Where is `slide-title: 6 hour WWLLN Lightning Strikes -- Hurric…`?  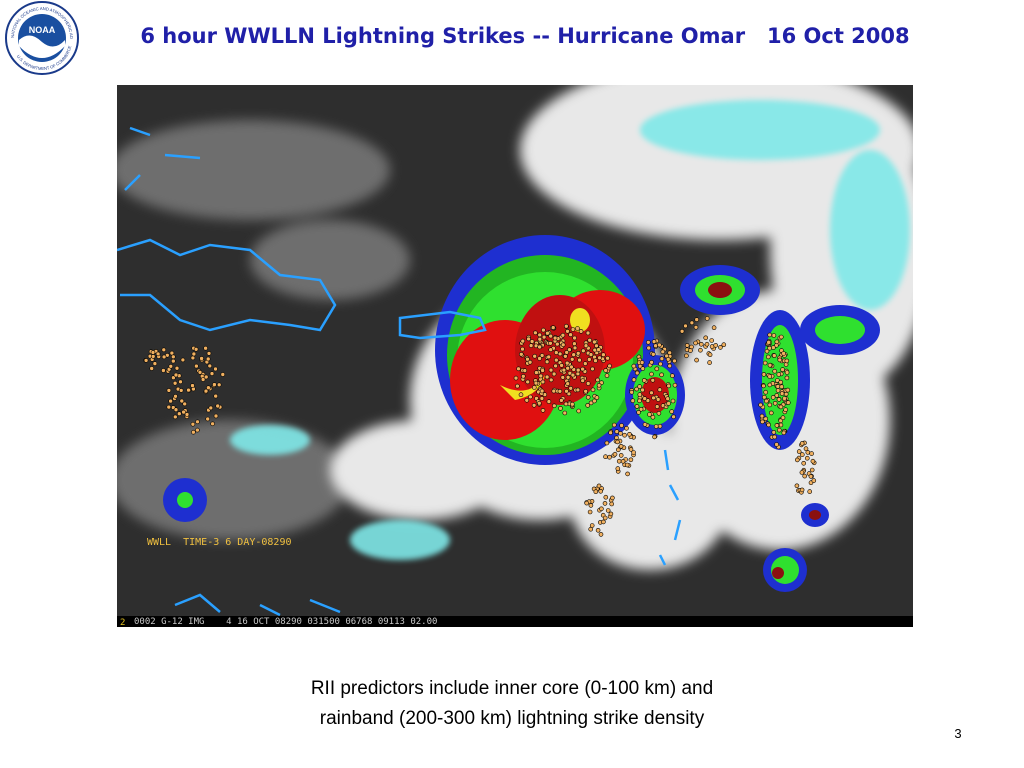
slide-title: 6 hour WWLLN Lightning Strikes -- Hurric… is located at coordinates (524, 36).